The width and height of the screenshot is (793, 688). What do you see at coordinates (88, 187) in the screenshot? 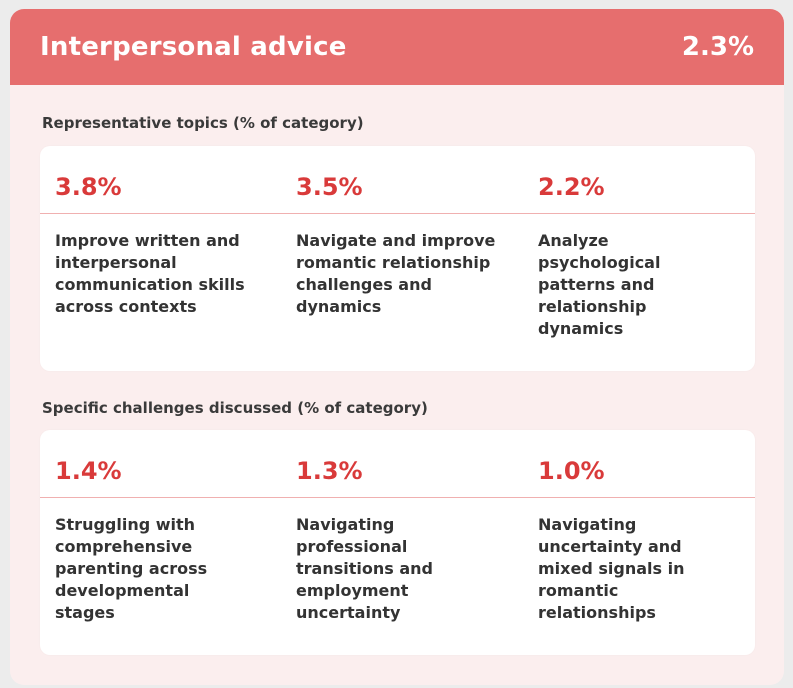
I see `topic-percentage: 3.8%` at bounding box center [88, 187].